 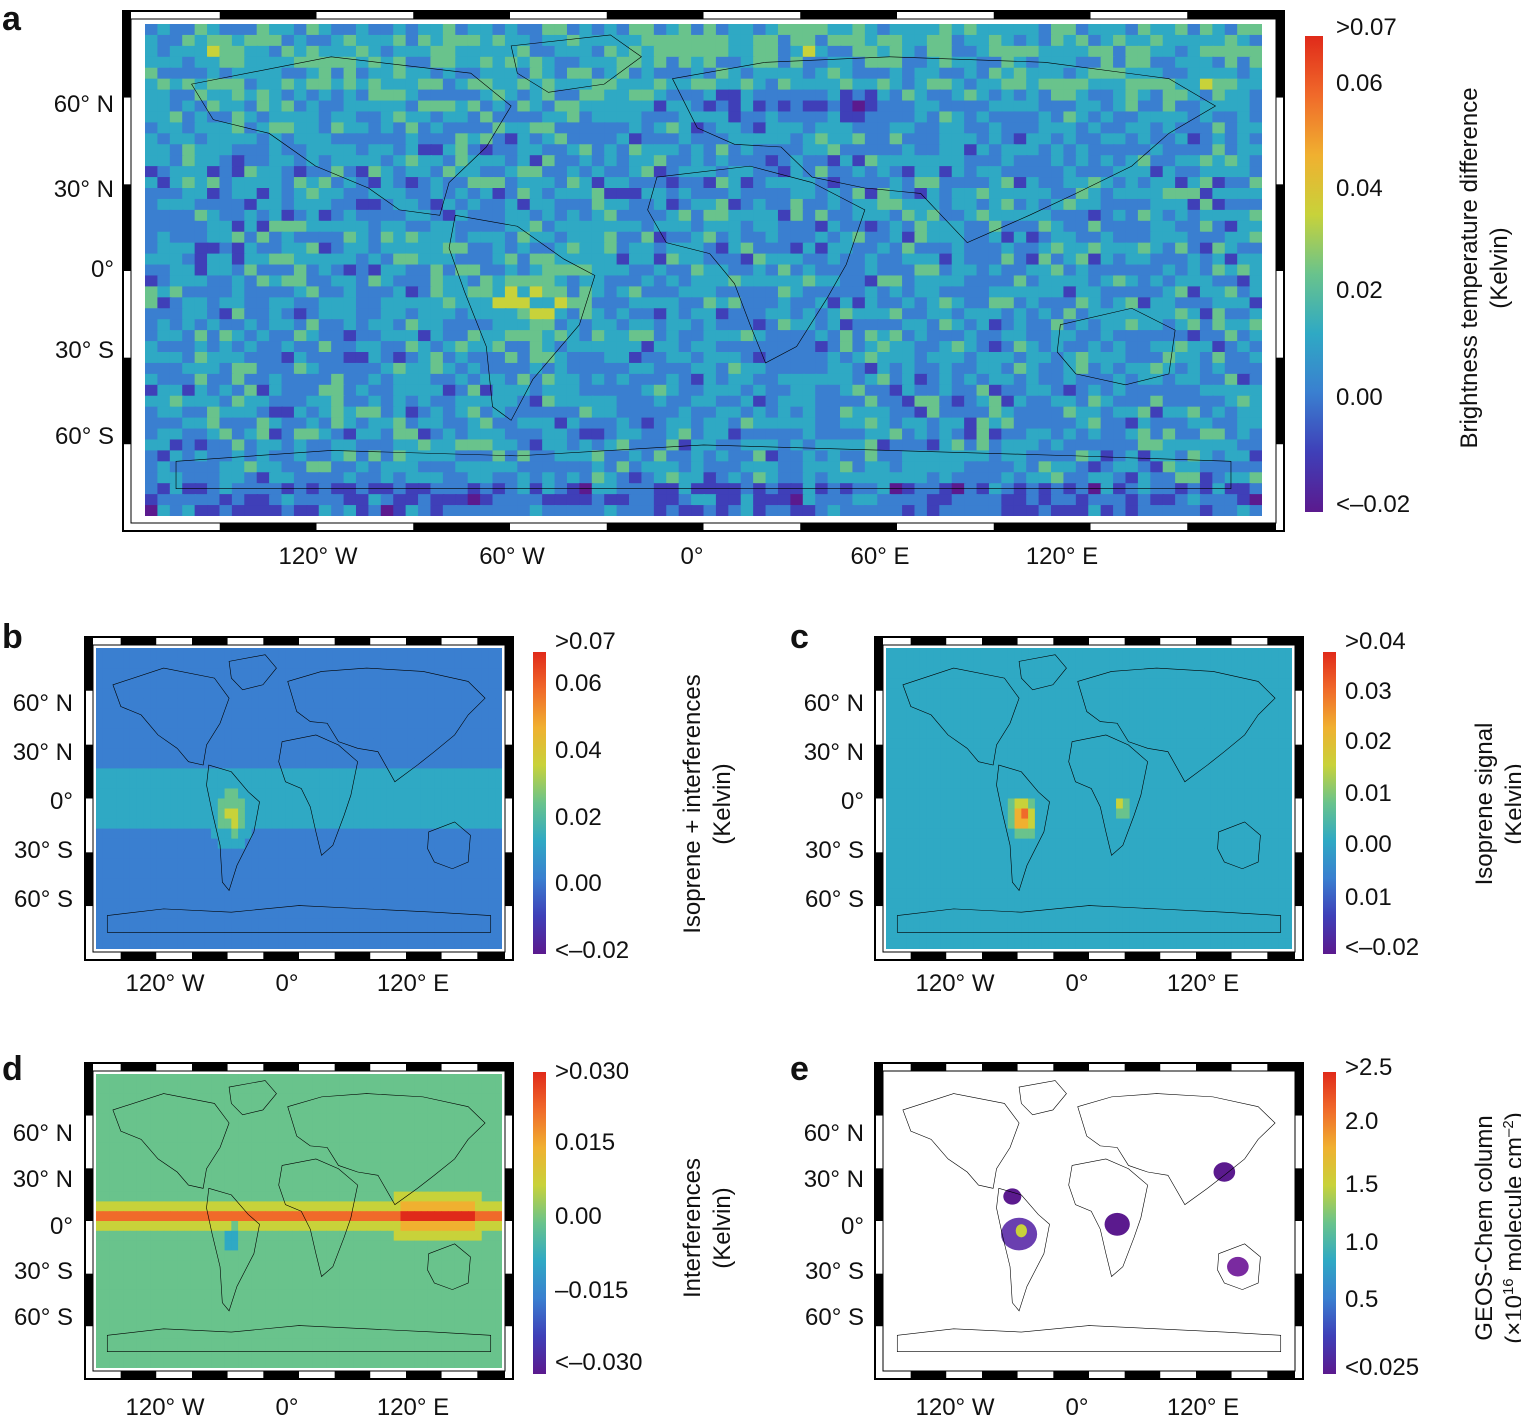 I want to click on colorbar-tick: 1.5, so click(x=1362, y=1184).